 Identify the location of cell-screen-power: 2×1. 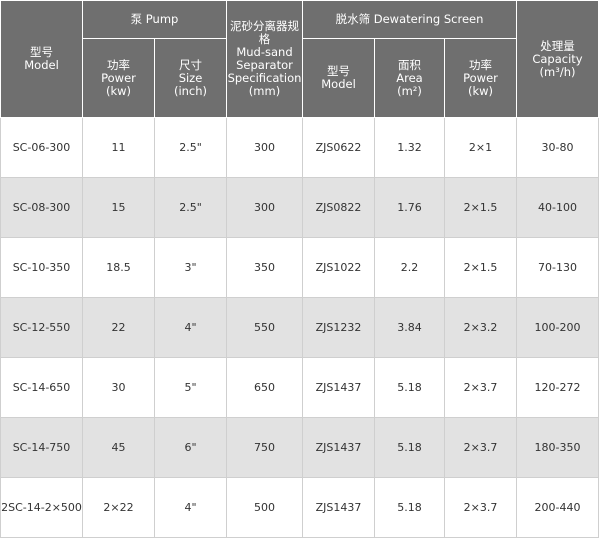
(480, 147).